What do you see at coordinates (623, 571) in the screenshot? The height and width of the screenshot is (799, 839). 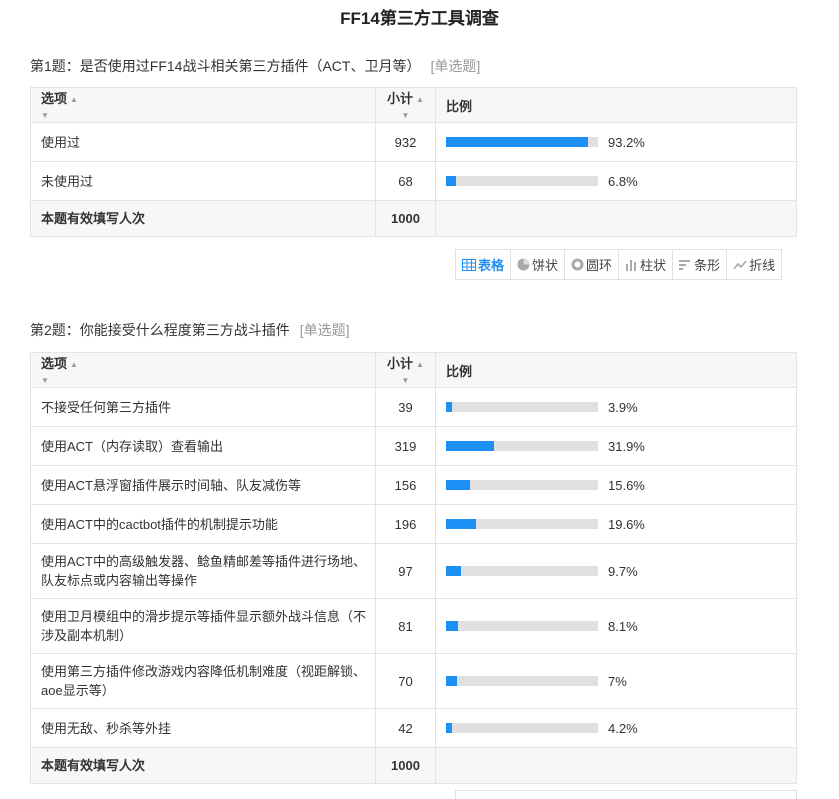 I see `percent-text: 9.7%` at bounding box center [623, 571].